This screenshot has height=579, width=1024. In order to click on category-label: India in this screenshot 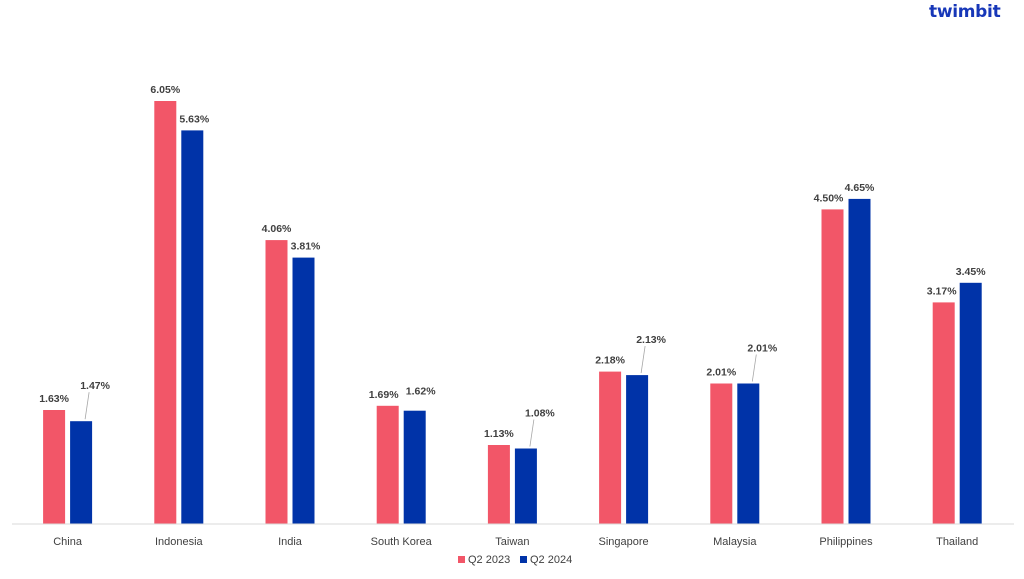, I will do `click(290, 542)`.